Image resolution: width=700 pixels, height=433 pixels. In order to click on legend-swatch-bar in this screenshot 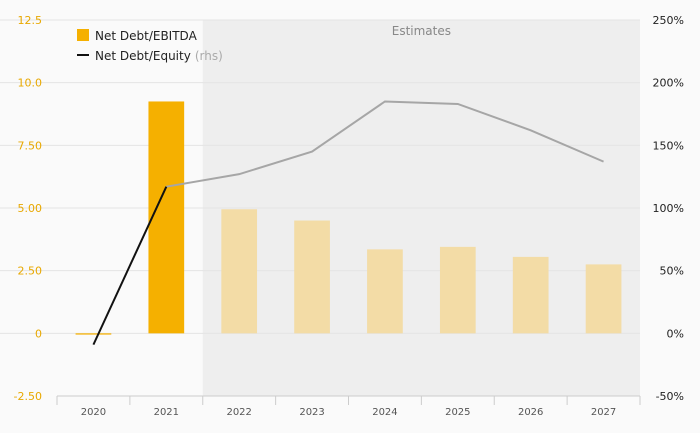, I will do `click(83, 35)`.